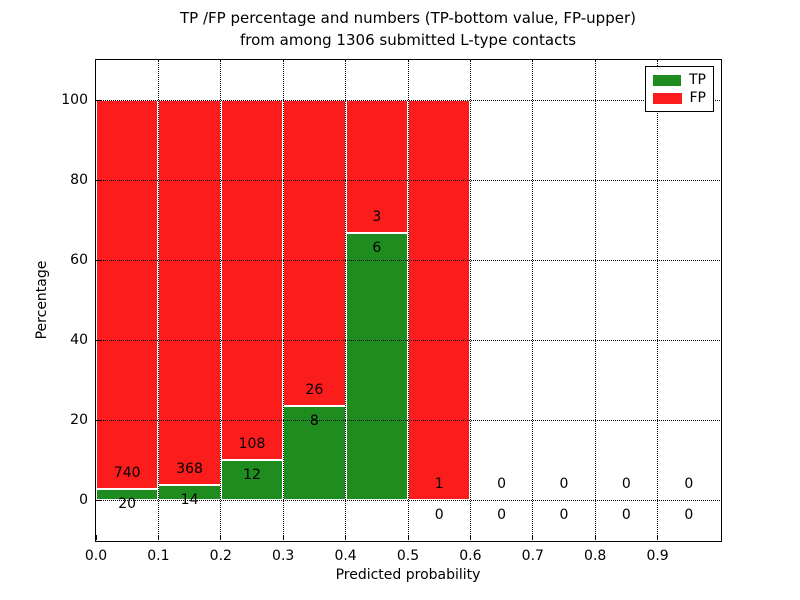 The height and width of the screenshot is (600, 800). What do you see at coordinates (158, 556) in the screenshot?
I see `x-tick-label: 0.1` at bounding box center [158, 556].